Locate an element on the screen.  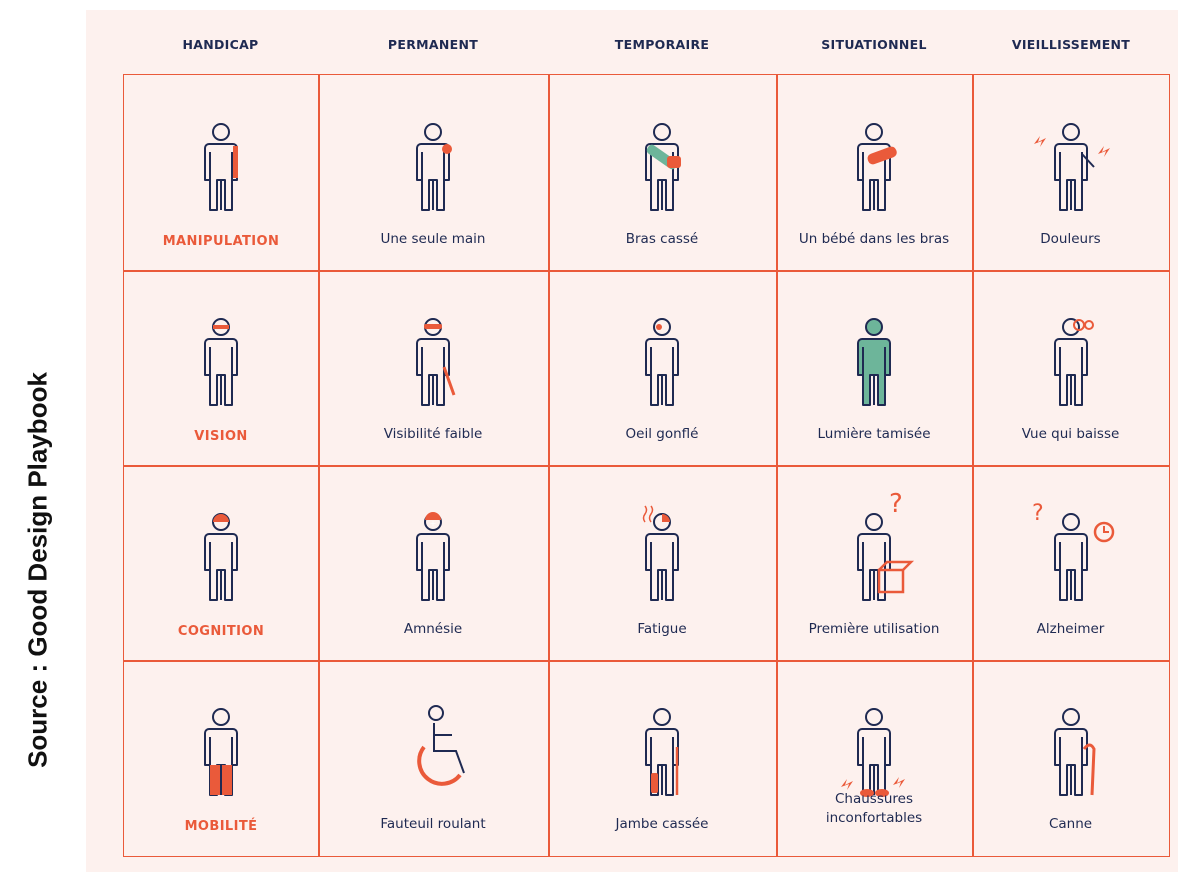
source-caption: Source : Good Design Playbook is located at coordinates (40, 436).